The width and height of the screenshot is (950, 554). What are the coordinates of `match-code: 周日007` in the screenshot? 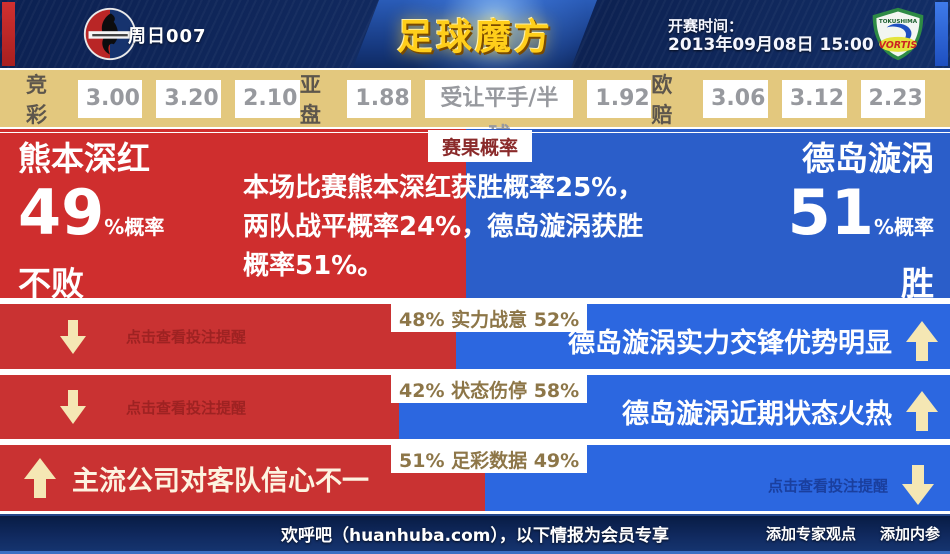 It's located at (167, 36).